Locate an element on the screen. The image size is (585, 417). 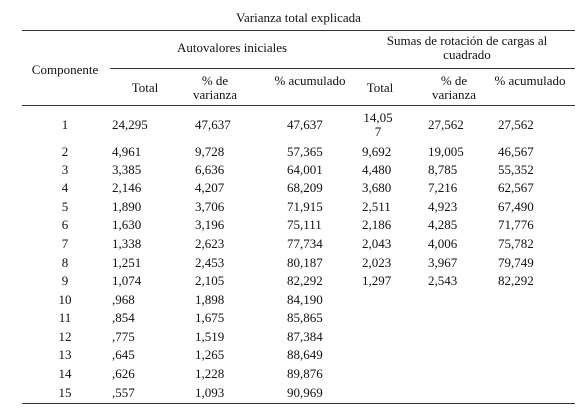
table-cell: 3,706 is located at coordinates (210, 206).